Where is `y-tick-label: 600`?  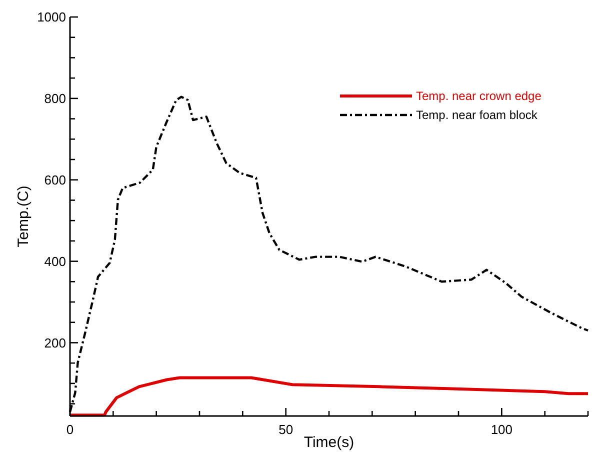 y-tick-label: 600 is located at coordinates (55, 180).